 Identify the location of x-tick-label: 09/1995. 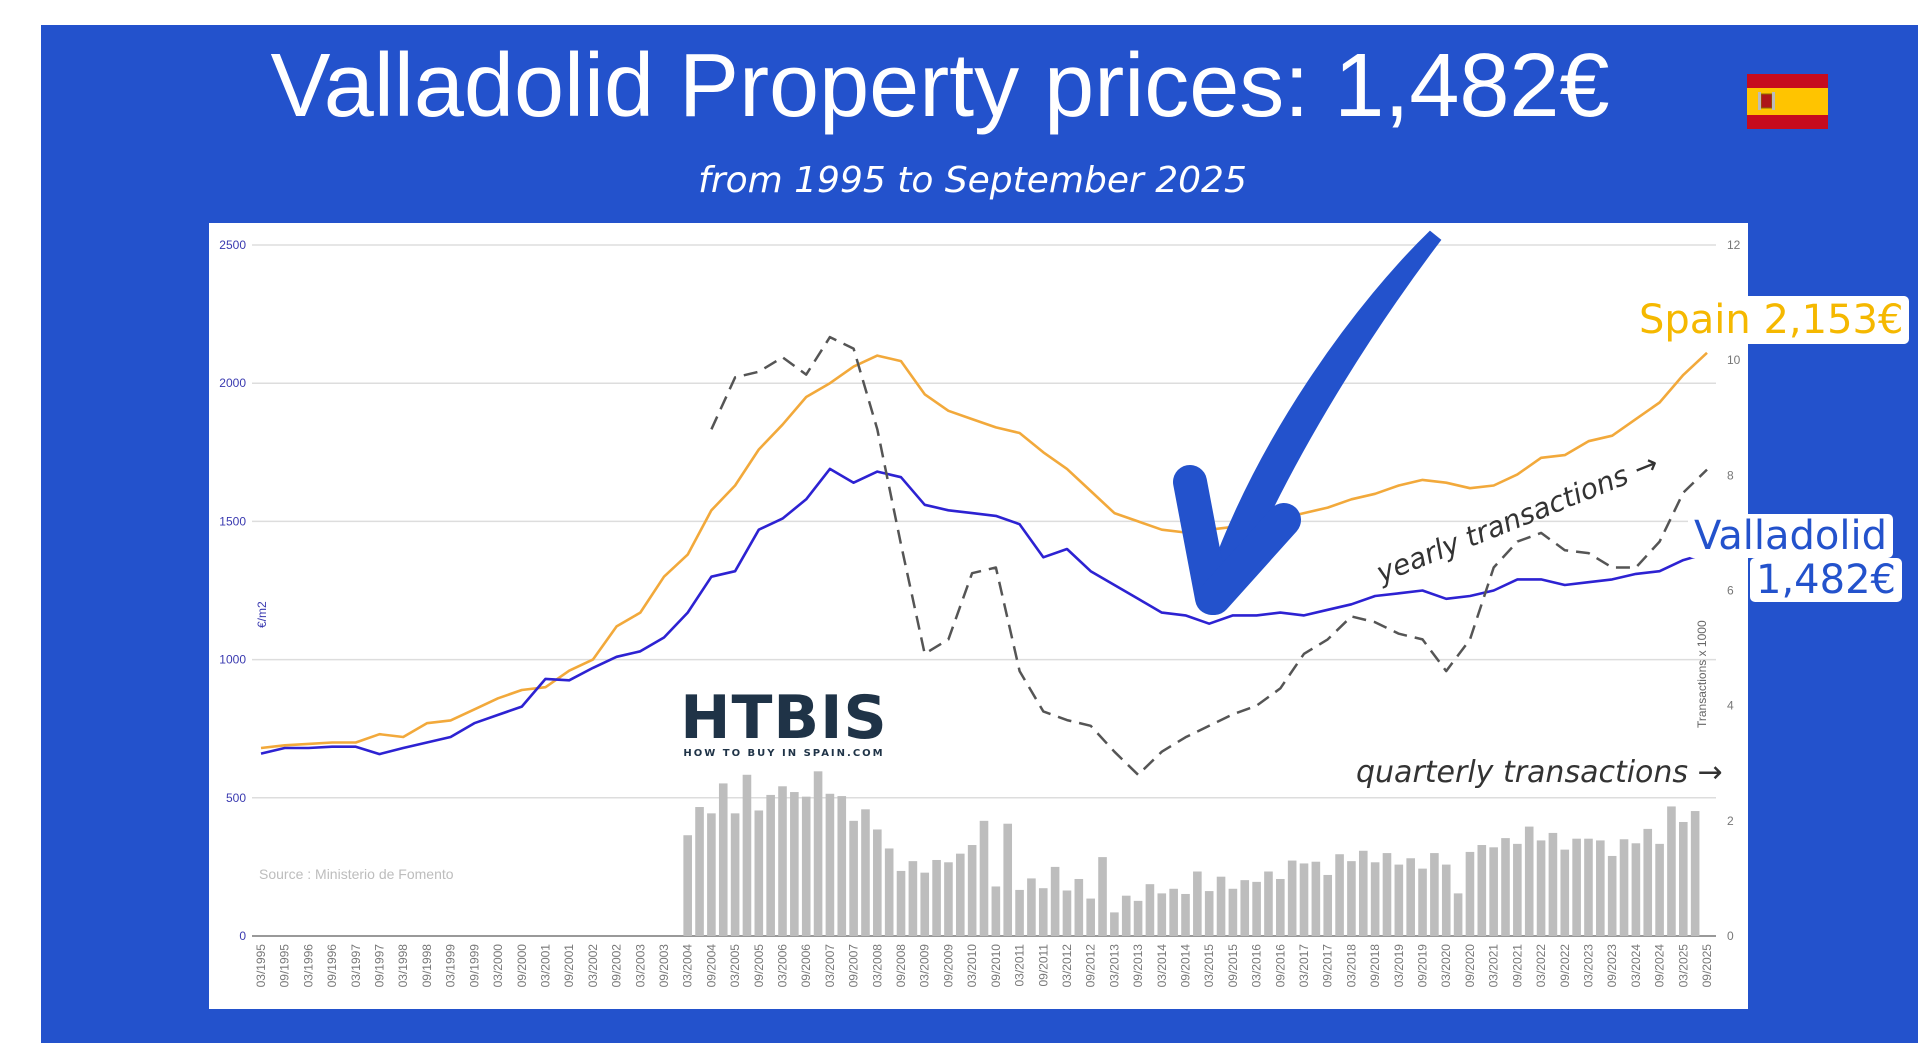
(285, 966).